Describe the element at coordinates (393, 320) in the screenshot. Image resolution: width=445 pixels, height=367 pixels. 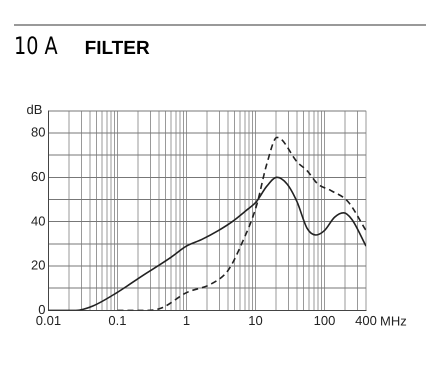
I see `x-axis-title: MHz` at that location.